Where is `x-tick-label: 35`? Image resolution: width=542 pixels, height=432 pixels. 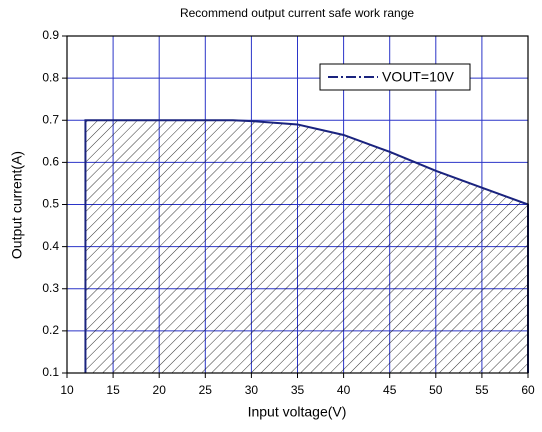 x-tick-label: 35 is located at coordinates (298, 390).